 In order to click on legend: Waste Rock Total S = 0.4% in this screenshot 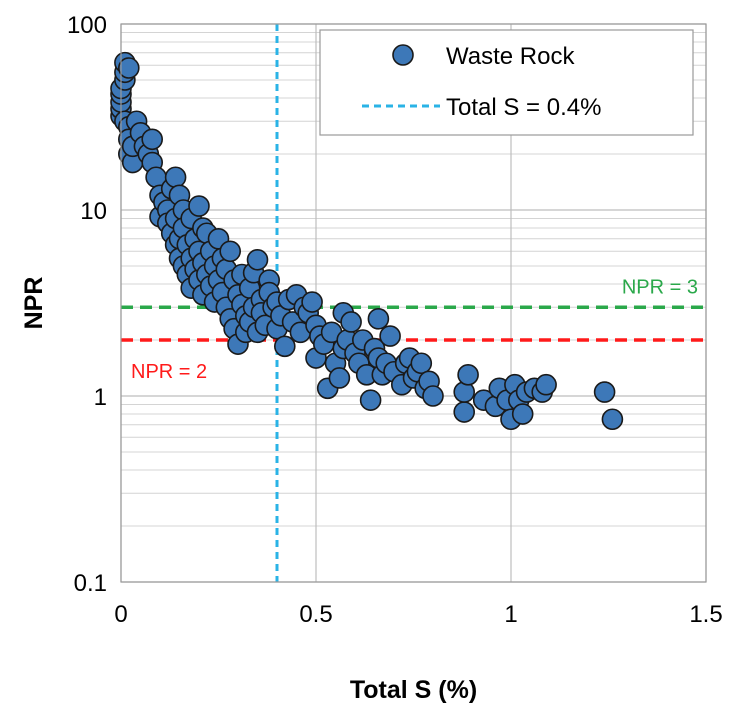, I will do `click(506, 82)`.